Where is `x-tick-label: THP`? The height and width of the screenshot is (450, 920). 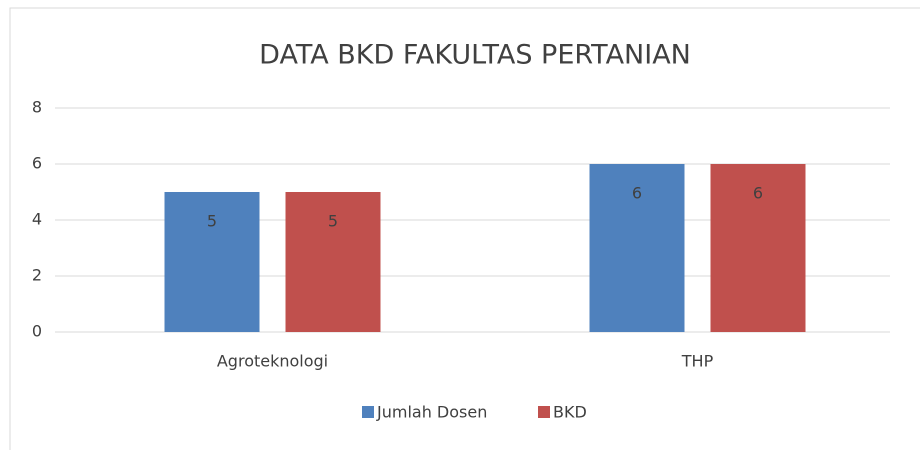
x-tick-label: THP is located at coordinates (697, 361).